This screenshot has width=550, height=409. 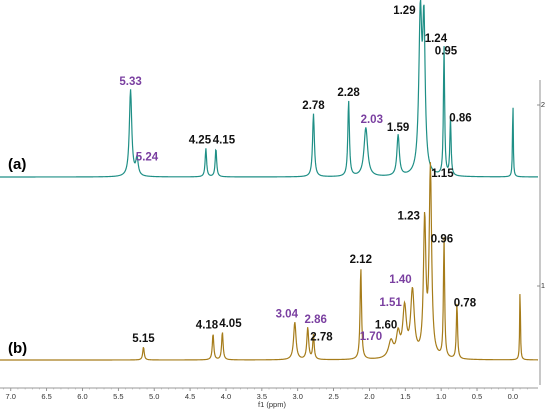 I want to click on x-tick-label-7: 3.5, so click(x=262, y=396).